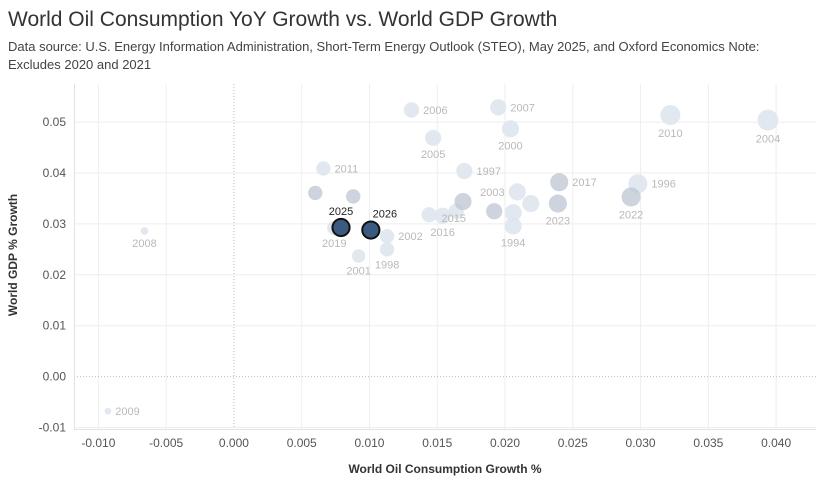 Image resolution: width=821 pixels, height=486 pixels. Describe the element at coordinates (513, 244) in the screenshot. I see `point-label: 1994` at that location.